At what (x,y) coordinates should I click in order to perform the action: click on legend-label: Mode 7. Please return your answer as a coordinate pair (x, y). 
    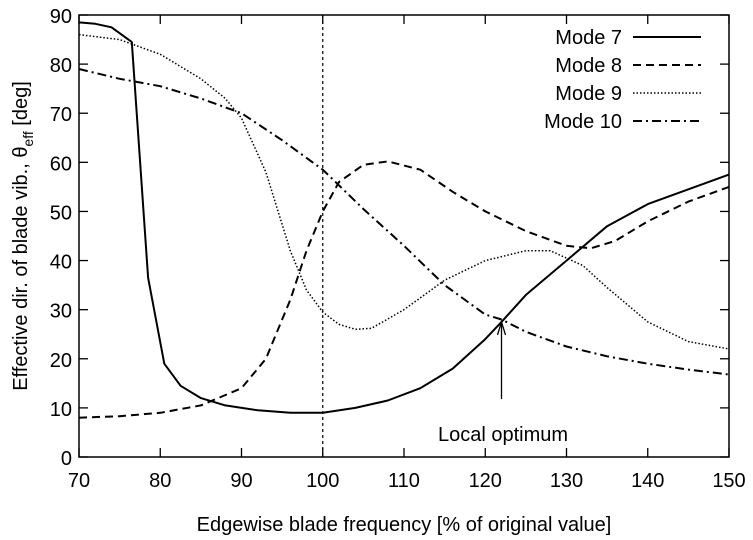
    Looking at the image, I should click on (588, 38).